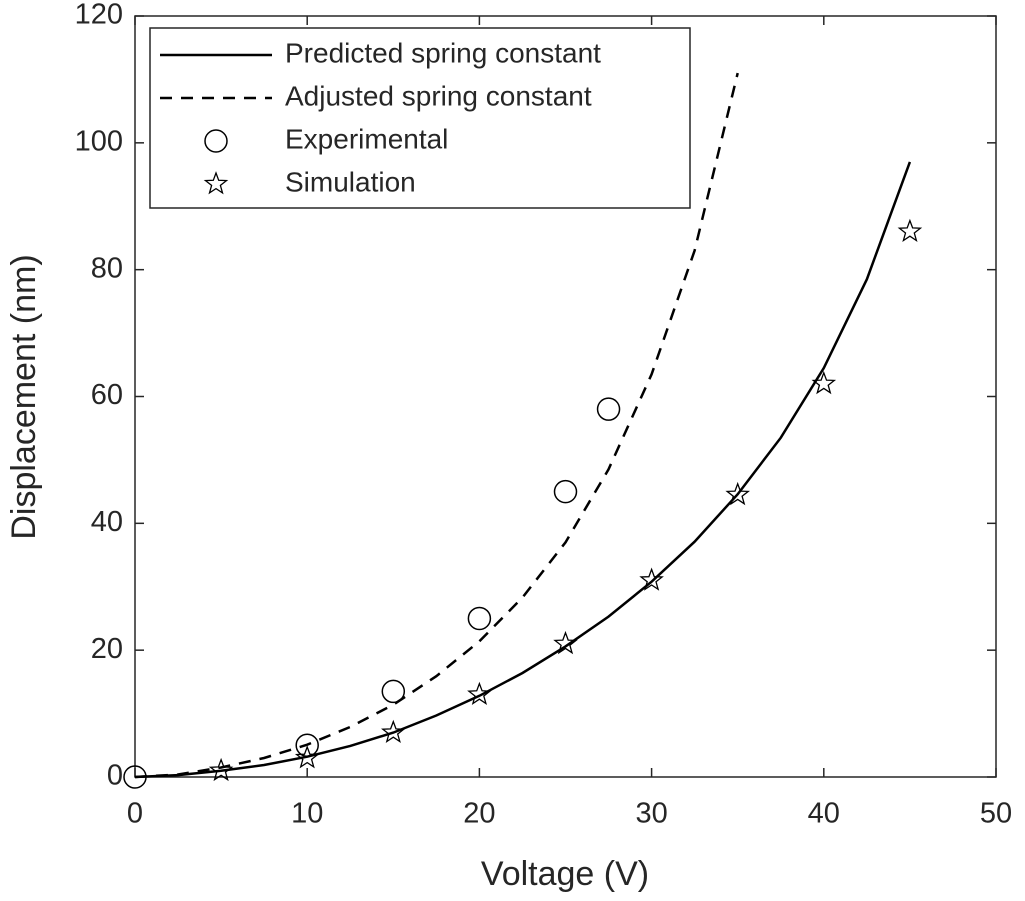  I want to click on legend-label: Experimental, so click(366, 138).